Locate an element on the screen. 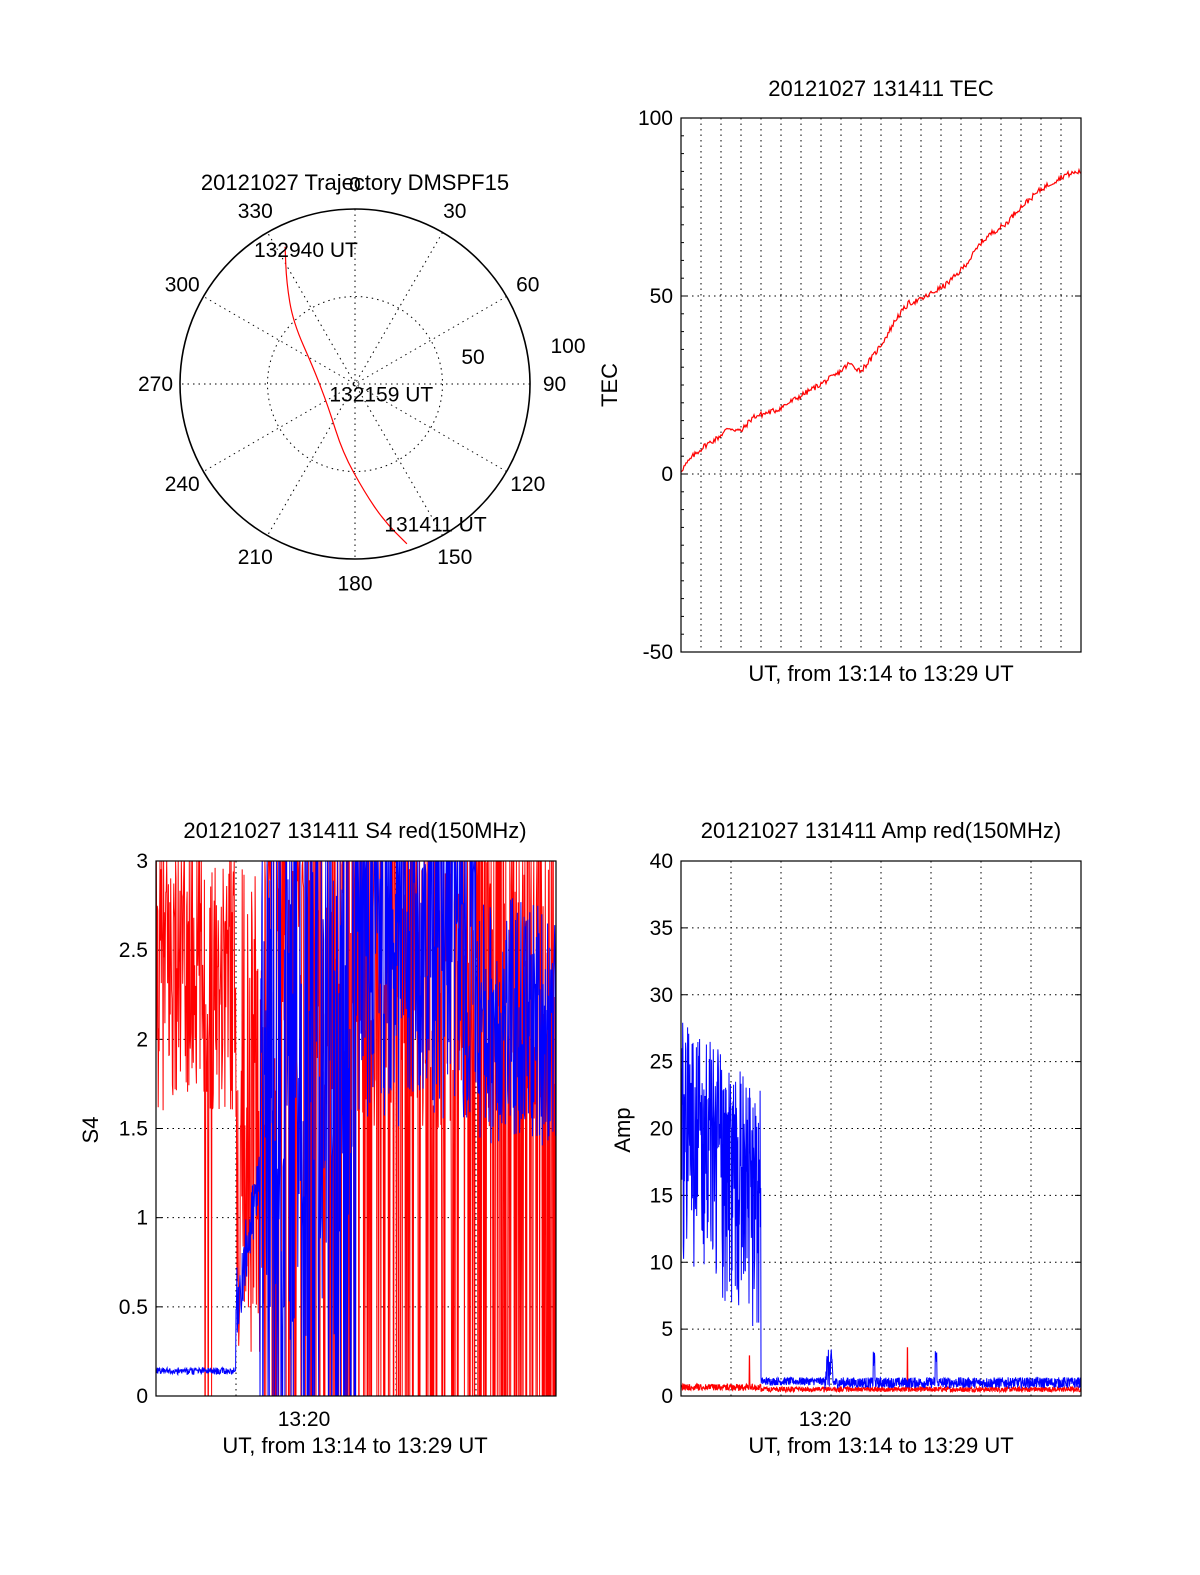 The width and height of the screenshot is (1200, 1575). polar-angle-label: 330 is located at coordinates (255, 211).